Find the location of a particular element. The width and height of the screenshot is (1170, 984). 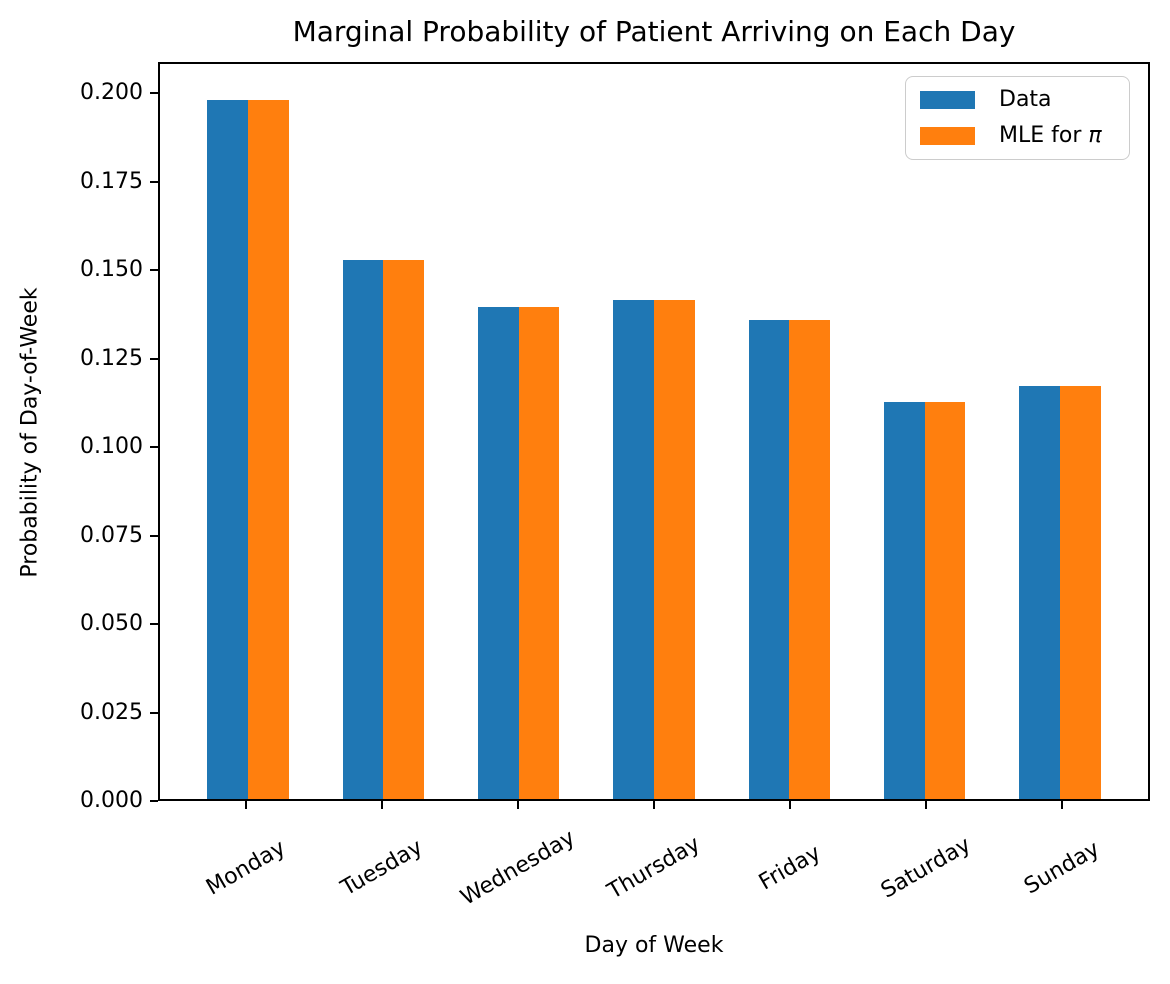

x-axis-label: Day of Week is located at coordinates (654, 945).